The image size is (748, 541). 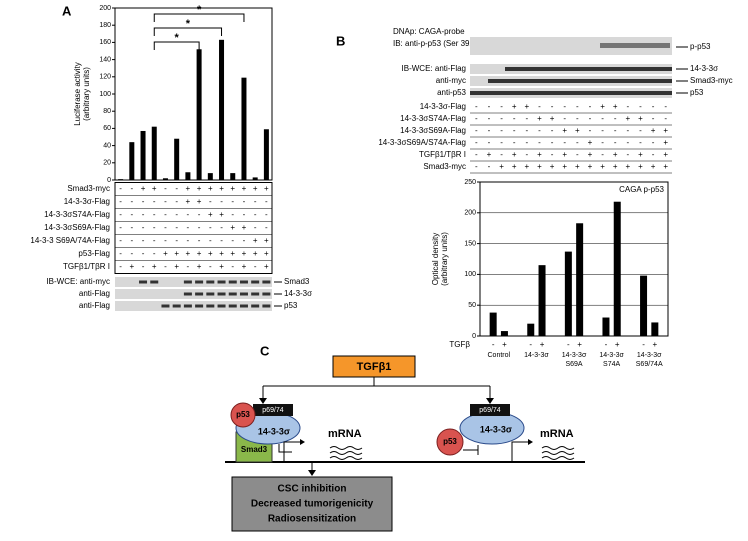 What do you see at coordinates (472, 305) in the screenshot?
I see `y-tick-label: 50` at bounding box center [472, 305].